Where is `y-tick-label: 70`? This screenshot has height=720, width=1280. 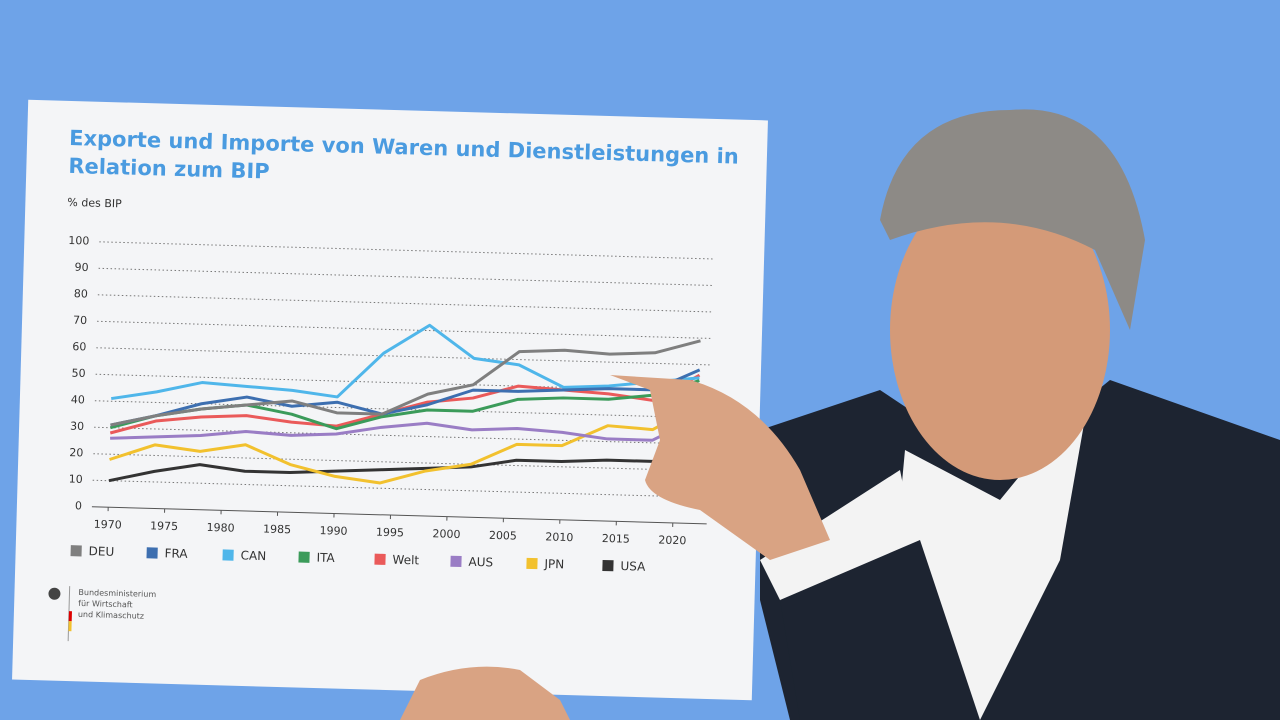
y-tick-label: 70 is located at coordinates (80, 320).